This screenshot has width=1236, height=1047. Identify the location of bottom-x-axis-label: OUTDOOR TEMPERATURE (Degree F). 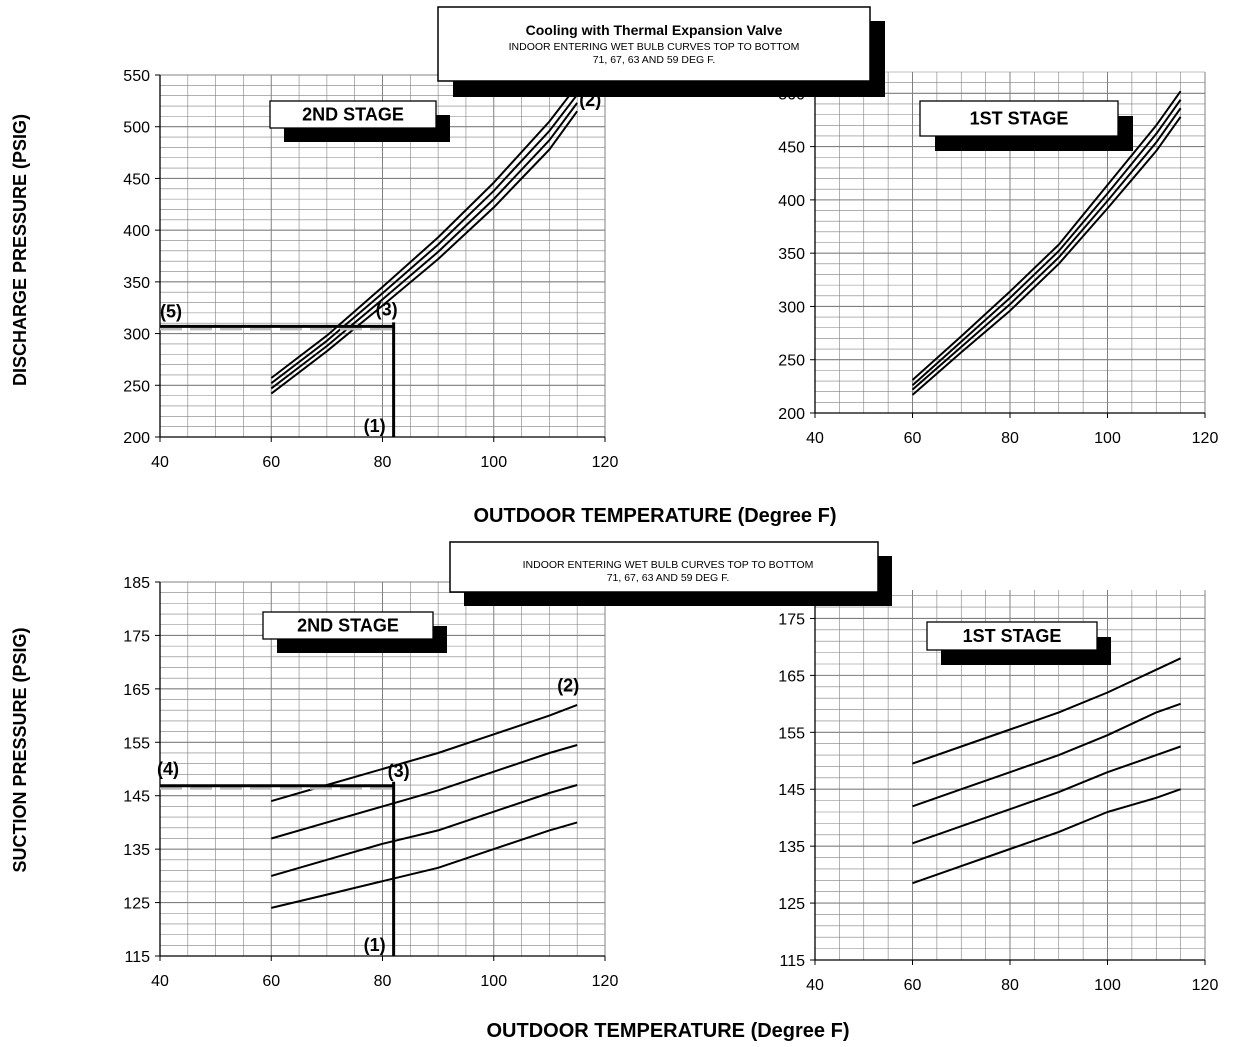
(668, 1031).